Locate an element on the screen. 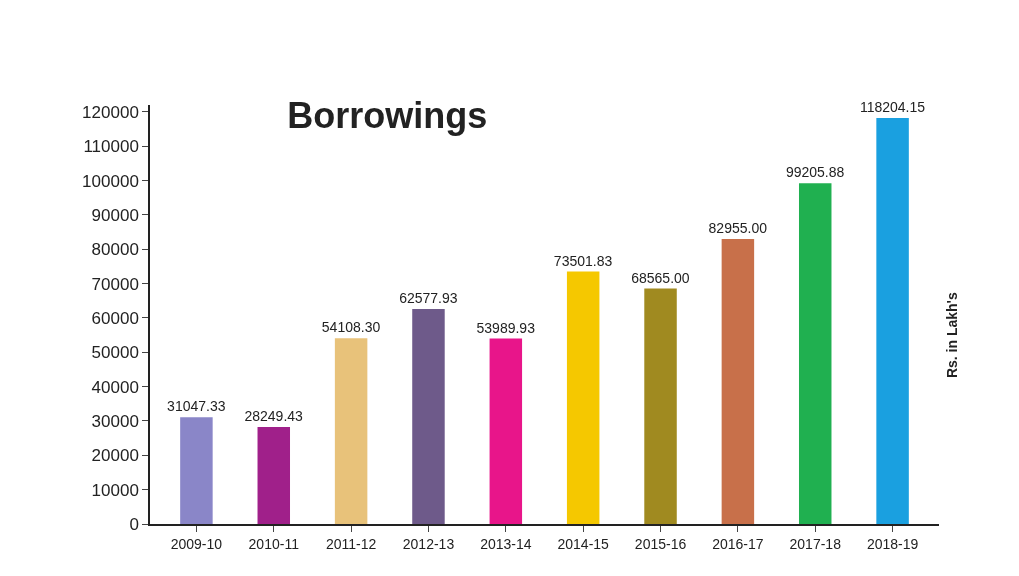 The image size is (1019, 576). x-tick-label: 2009-10 is located at coordinates (196, 543).